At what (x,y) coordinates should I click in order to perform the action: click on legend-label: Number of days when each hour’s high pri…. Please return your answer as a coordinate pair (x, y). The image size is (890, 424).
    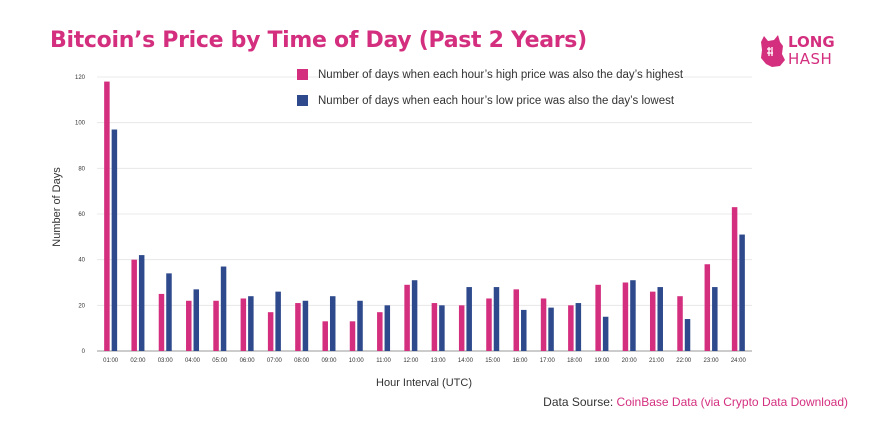
    Looking at the image, I should click on (501, 75).